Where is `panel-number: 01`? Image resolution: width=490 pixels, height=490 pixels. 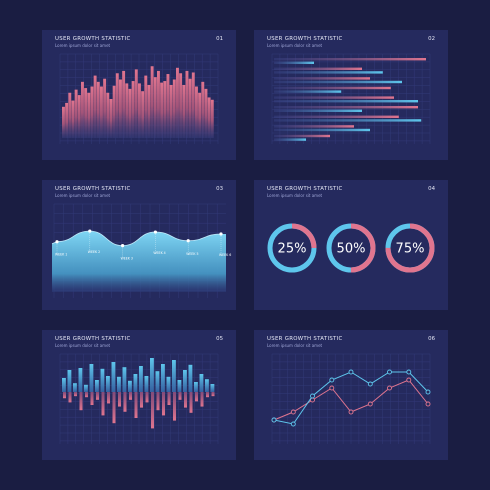 panel-number: 01 is located at coordinates (219, 39).